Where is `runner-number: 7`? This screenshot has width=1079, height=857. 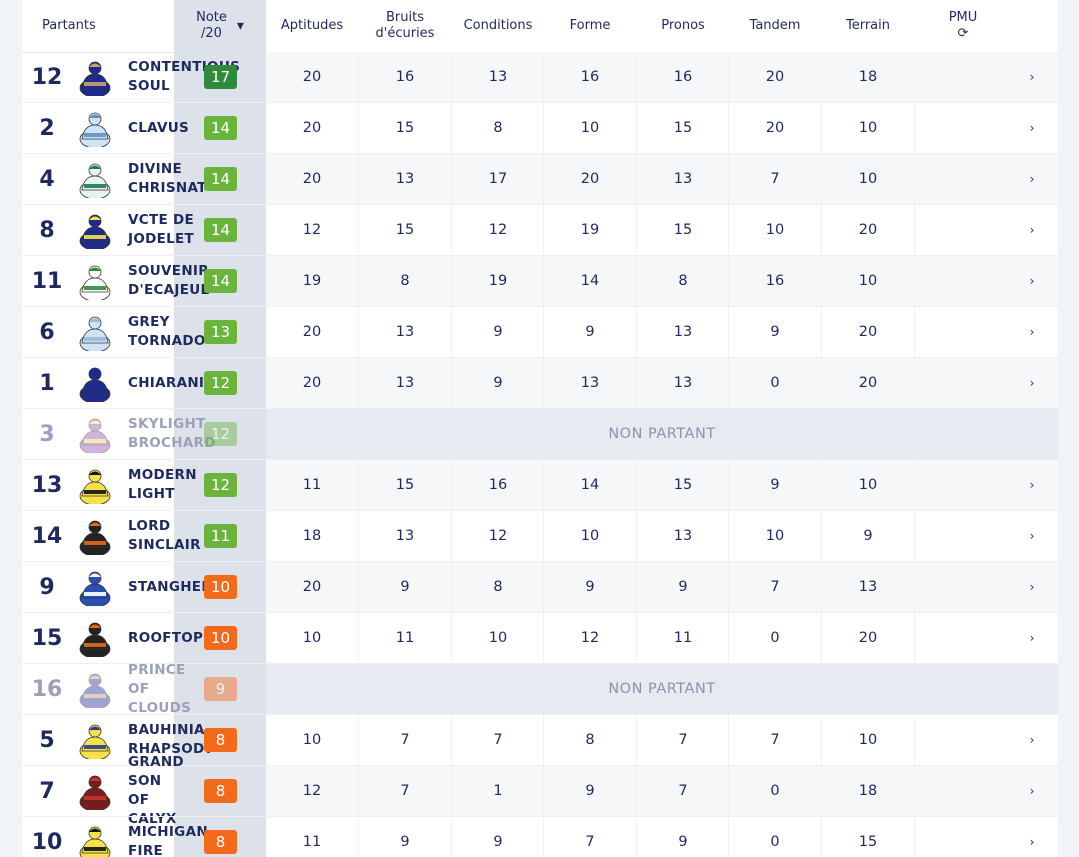 runner-number: 7 is located at coordinates (47, 791).